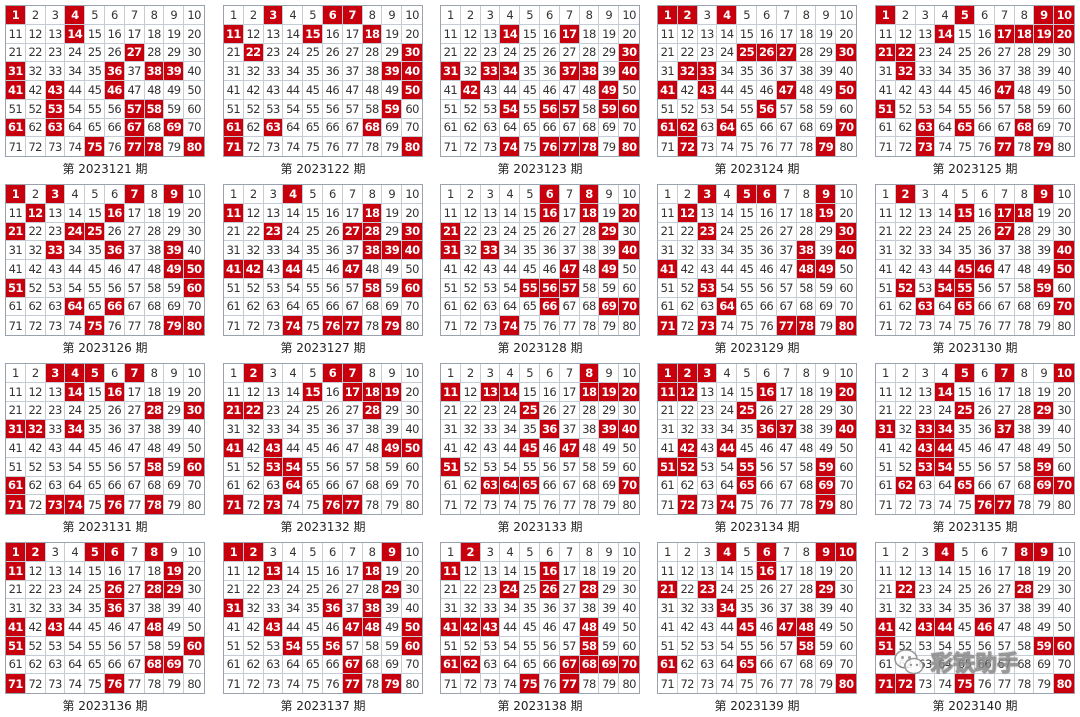 The width and height of the screenshot is (1080, 717). Describe the element at coordinates (1004, 504) in the screenshot. I see `drawn-number-cell: 77` at that location.